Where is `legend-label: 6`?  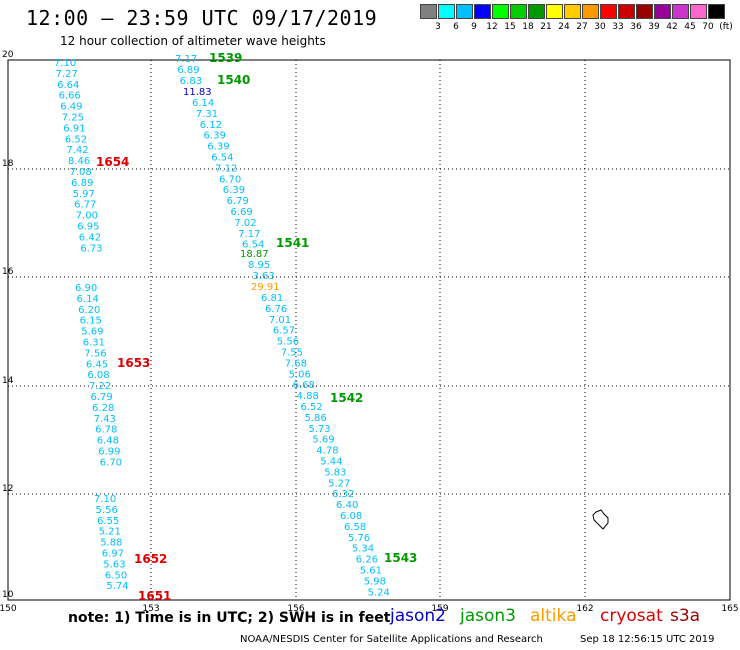 legend-label: 6 is located at coordinates (456, 27).